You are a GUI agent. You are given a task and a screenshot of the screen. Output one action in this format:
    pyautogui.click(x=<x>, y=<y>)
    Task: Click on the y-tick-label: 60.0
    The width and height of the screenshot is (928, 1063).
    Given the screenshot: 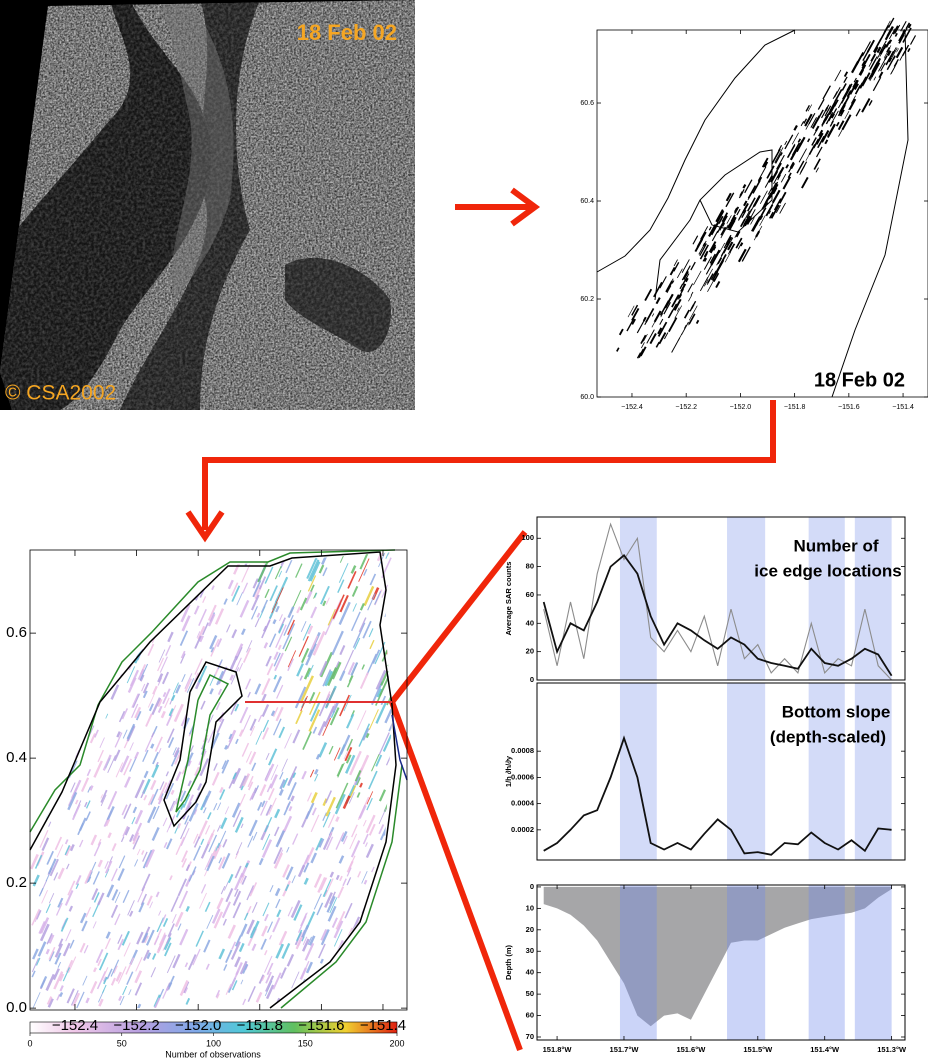 What is the action you would take?
    pyautogui.click(x=587, y=397)
    